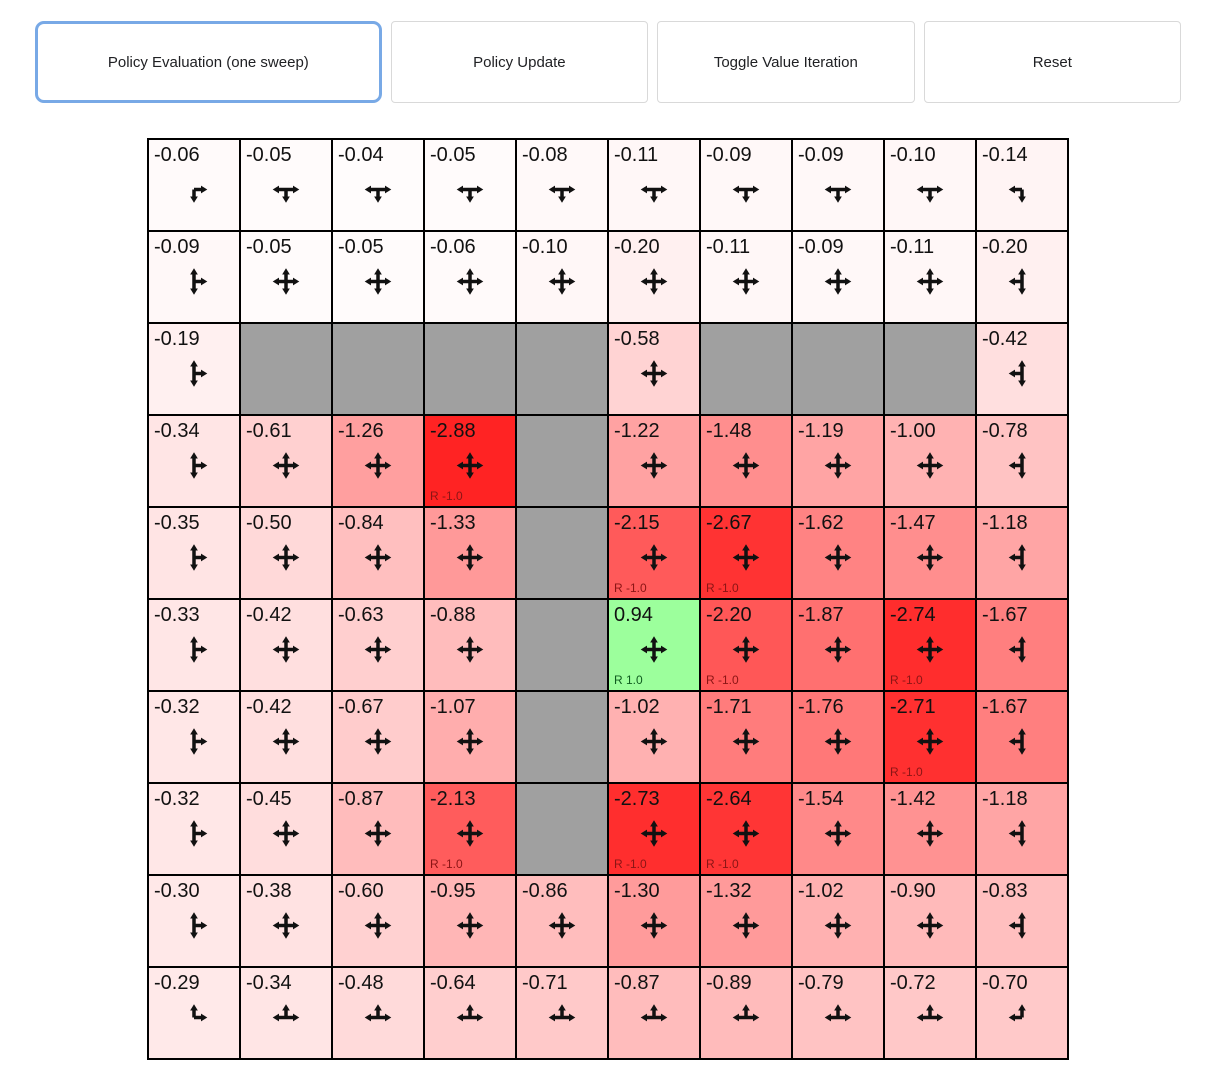 This screenshot has width=1216, height=1080. I want to click on grid-cell: -1.62, so click(838, 553).